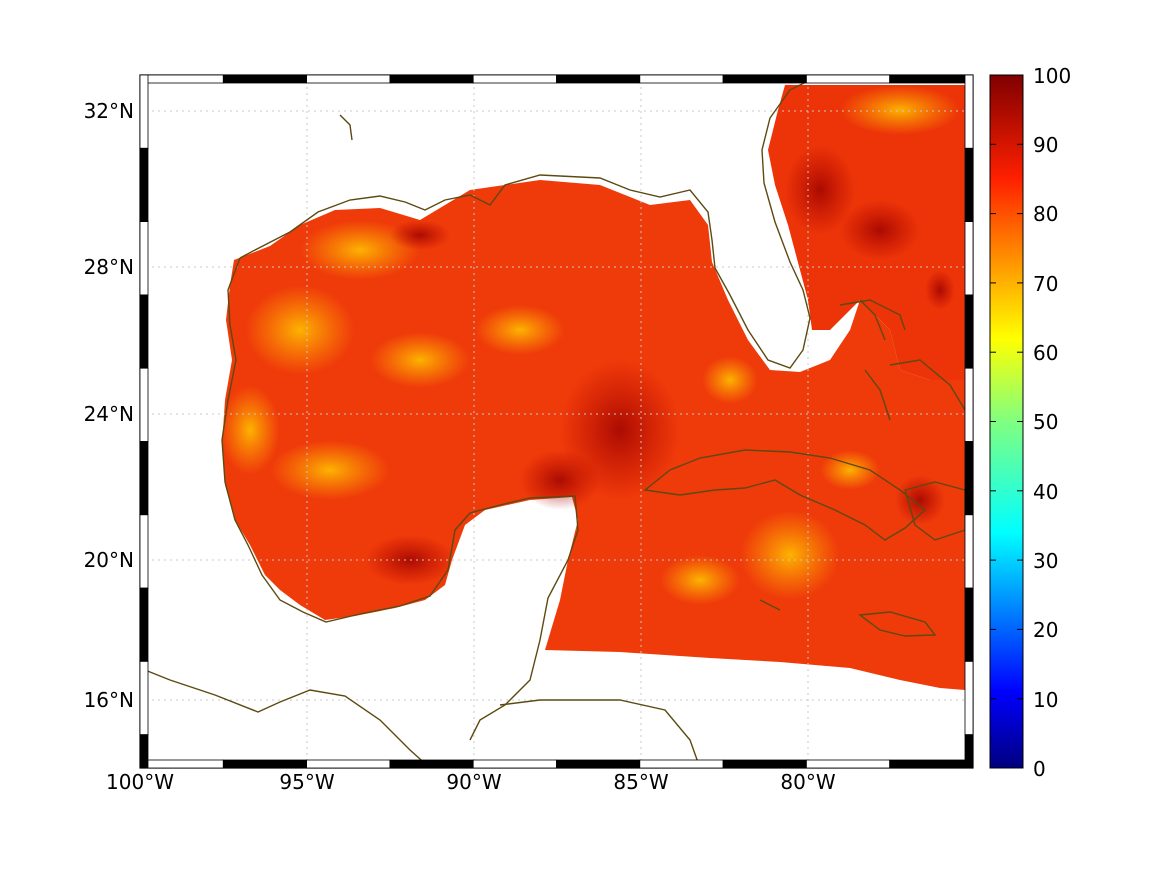  I want to click on colorbar-tick-label: 10, so click(1045, 700).